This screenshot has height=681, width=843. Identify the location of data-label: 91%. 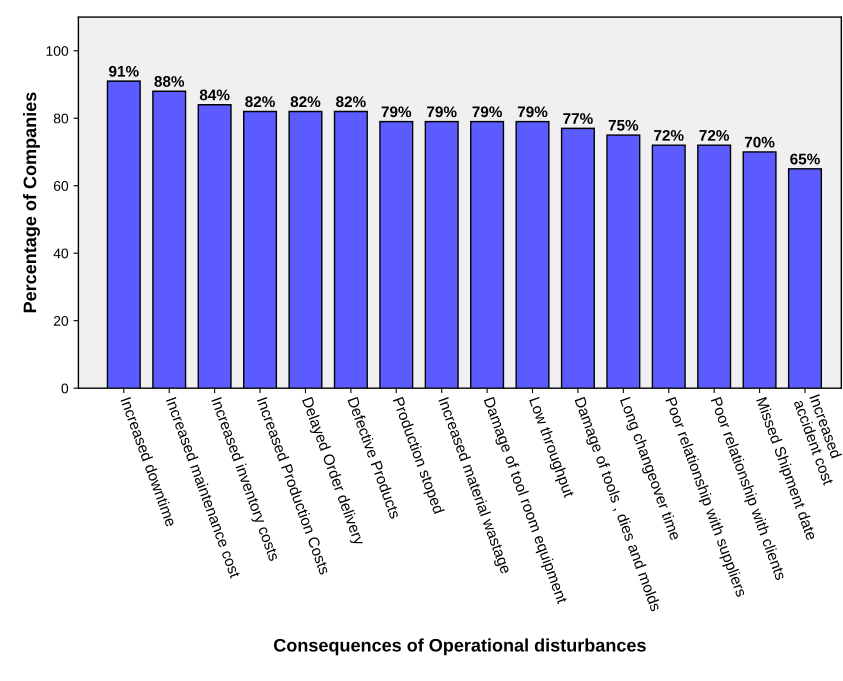
(124, 71).